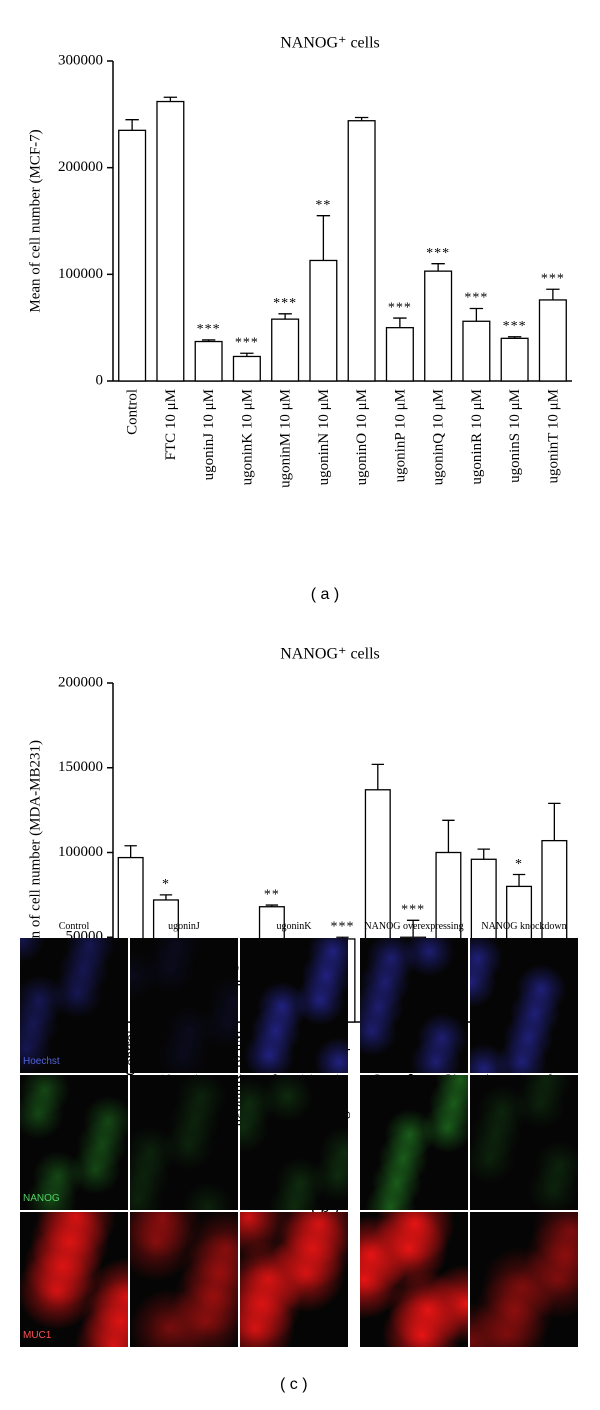 This screenshot has width=600, height=1410. I want to click on micrograph: MUC1, so click(74, 1279).